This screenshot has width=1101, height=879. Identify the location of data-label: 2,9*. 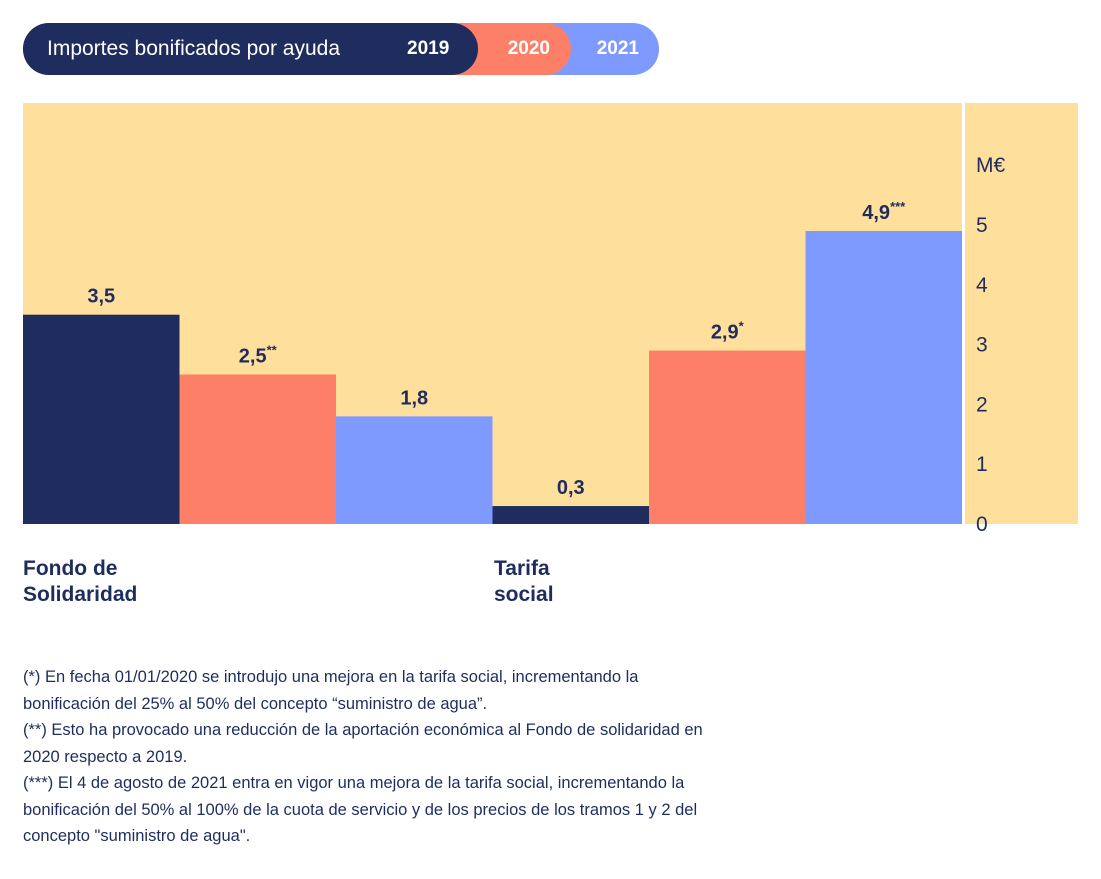
(728, 331).